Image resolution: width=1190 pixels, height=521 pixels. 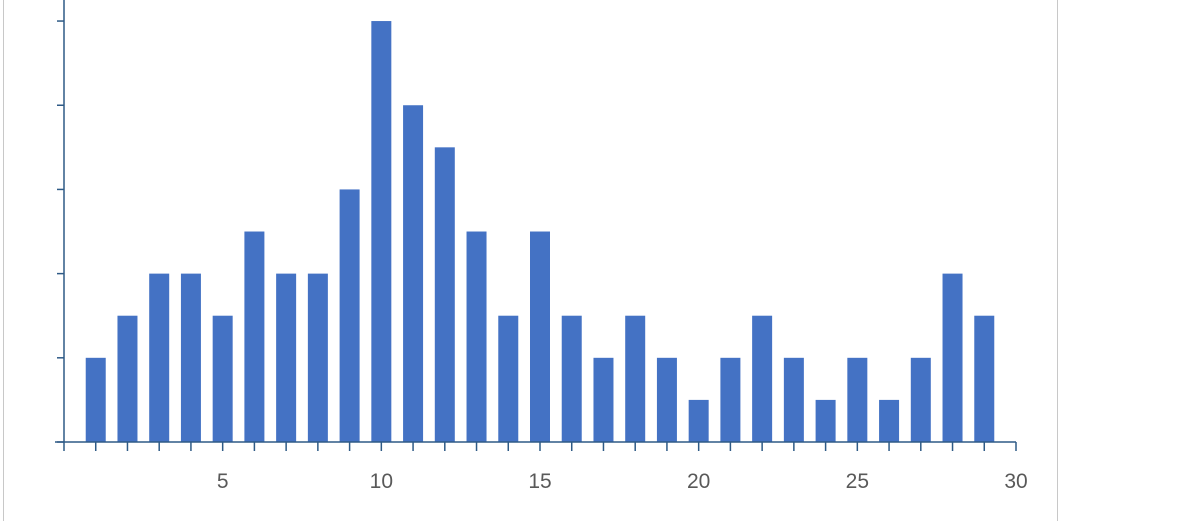 What do you see at coordinates (698, 481) in the screenshot?
I see `x-tick-label-20: 20` at bounding box center [698, 481].